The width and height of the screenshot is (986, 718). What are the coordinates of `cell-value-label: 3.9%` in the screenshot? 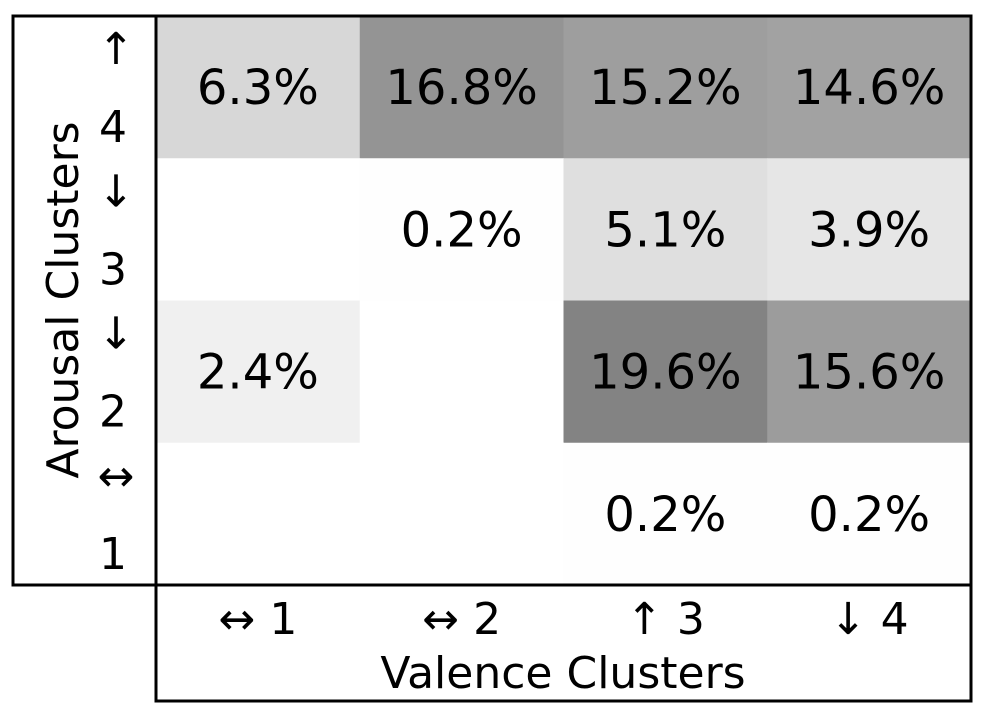 It's located at (869, 230).